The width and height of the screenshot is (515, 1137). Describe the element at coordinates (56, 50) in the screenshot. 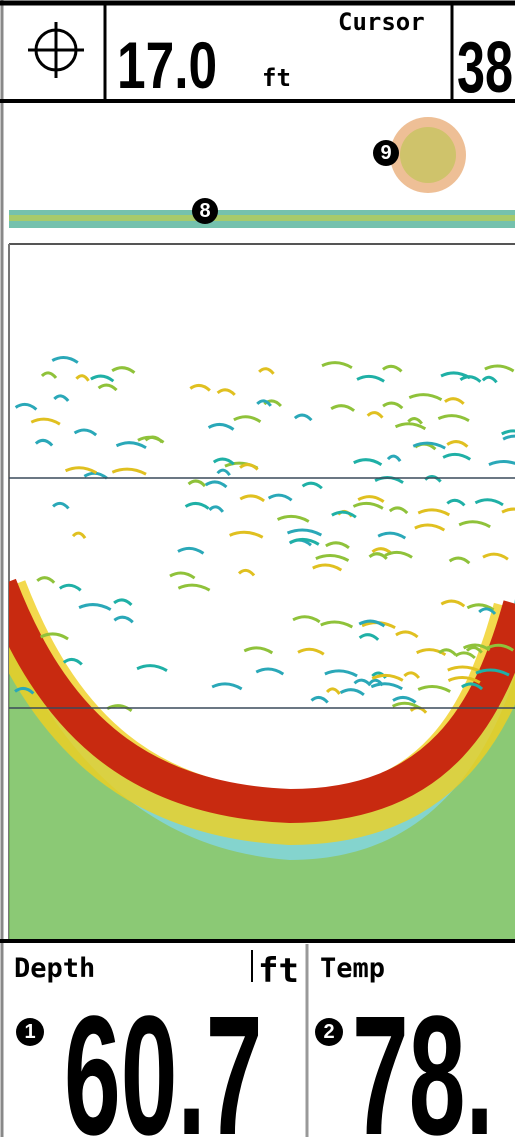

I see `crosshair-icon` at that location.